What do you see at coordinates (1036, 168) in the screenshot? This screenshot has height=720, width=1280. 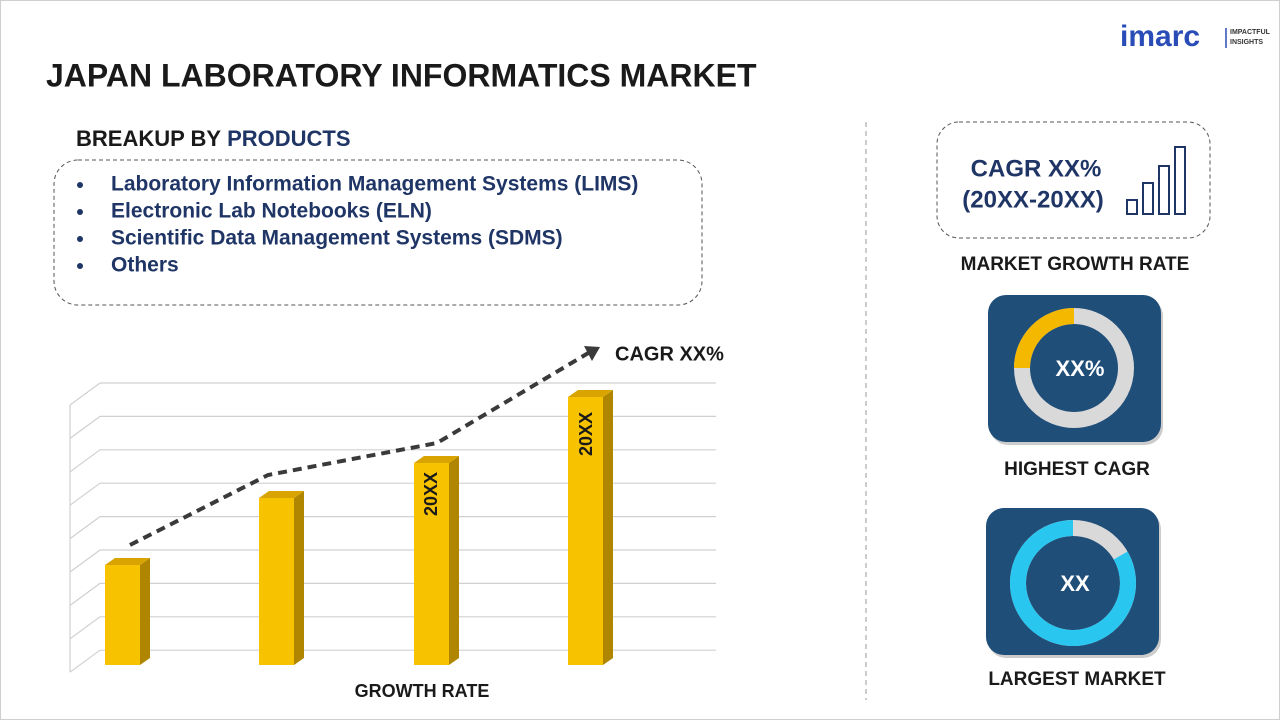 I see `growth-cagr: CAGR XX%` at bounding box center [1036, 168].